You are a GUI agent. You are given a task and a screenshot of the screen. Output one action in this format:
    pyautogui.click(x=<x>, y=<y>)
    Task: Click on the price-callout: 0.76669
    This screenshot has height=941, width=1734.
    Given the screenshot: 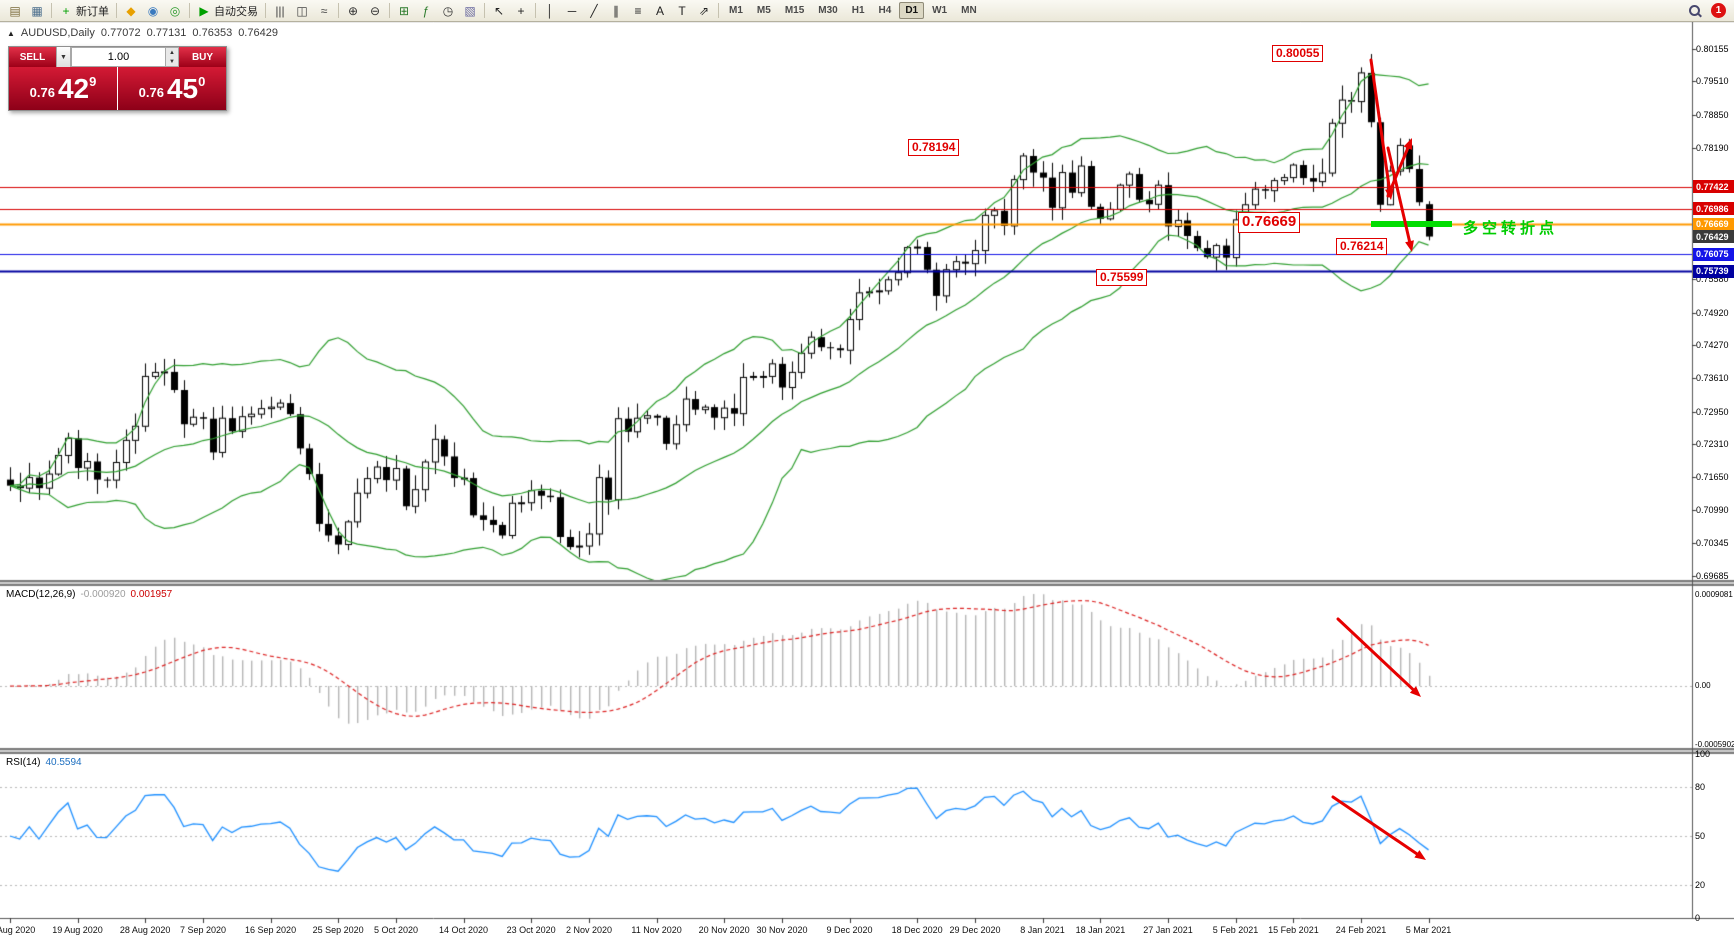 What is the action you would take?
    pyautogui.click(x=1269, y=222)
    